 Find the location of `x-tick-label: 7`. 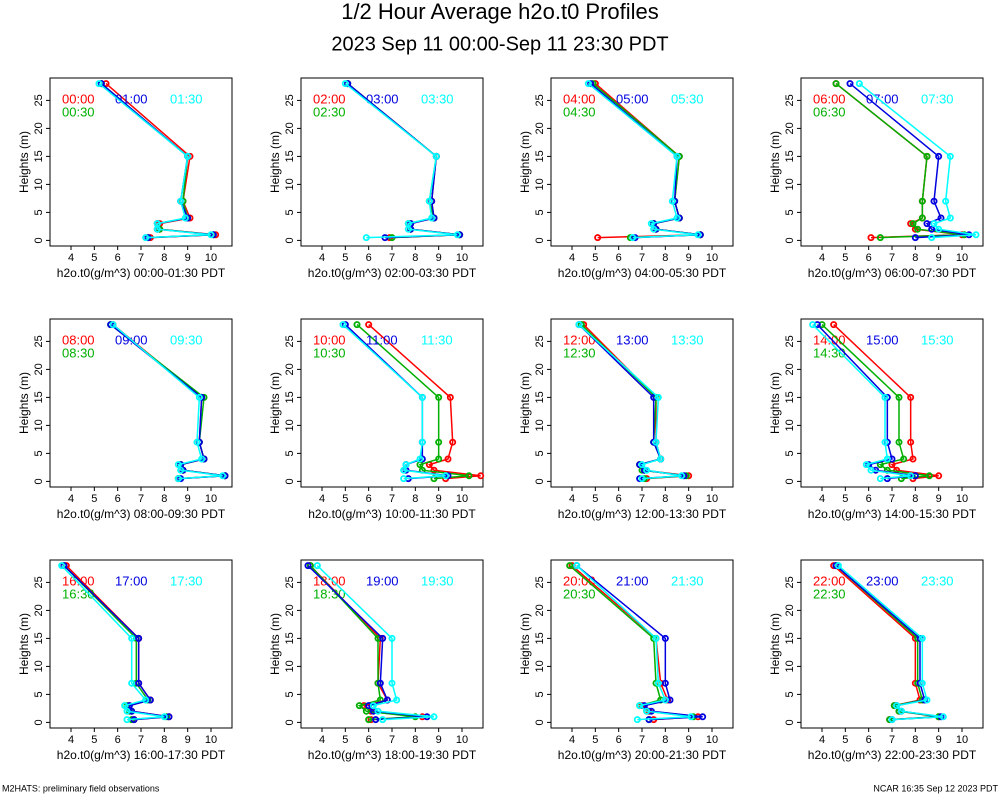

x-tick-label: 7 is located at coordinates (392, 258).